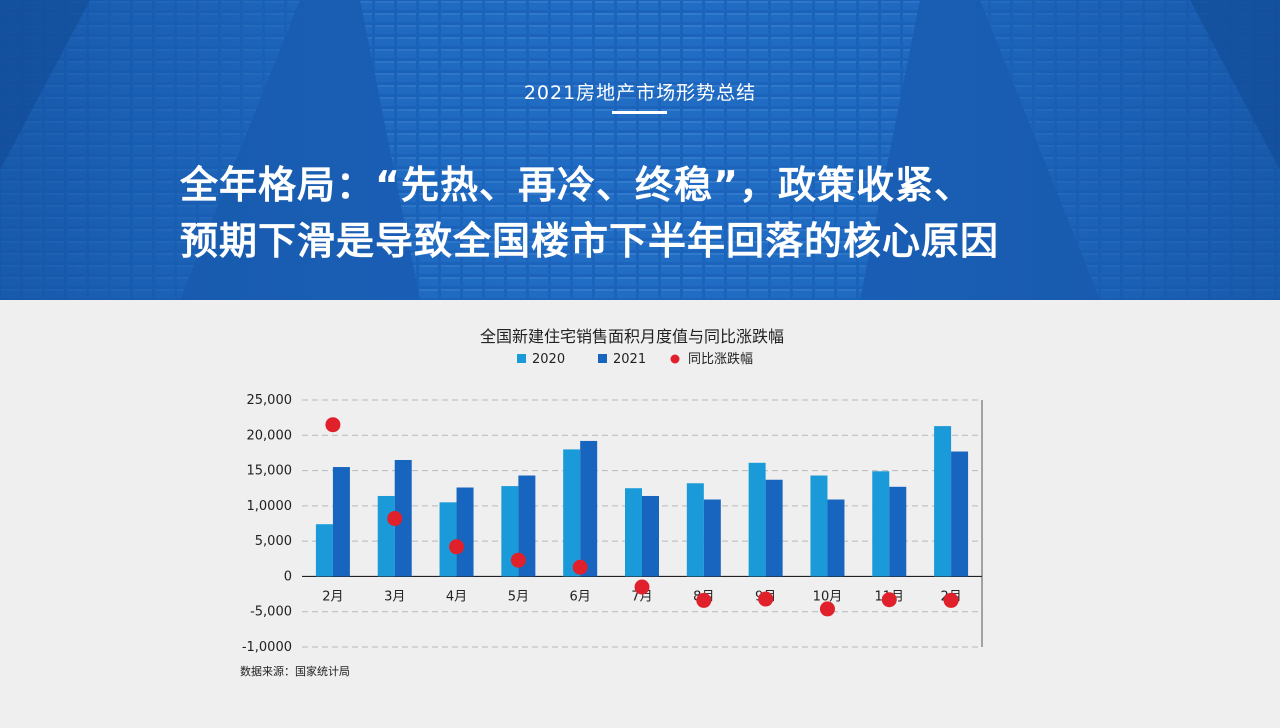  What do you see at coordinates (548, 359) in the screenshot?
I see `legend-label-2020: 2020` at bounding box center [548, 359].